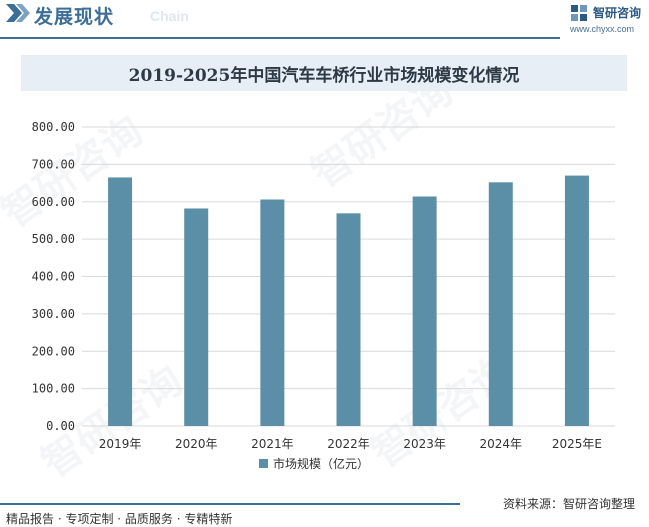 The image size is (649, 527). I want to click on chart-title: 2019-2025年中国汽车车桥行业市场规模变化情况, so click(324, 75).